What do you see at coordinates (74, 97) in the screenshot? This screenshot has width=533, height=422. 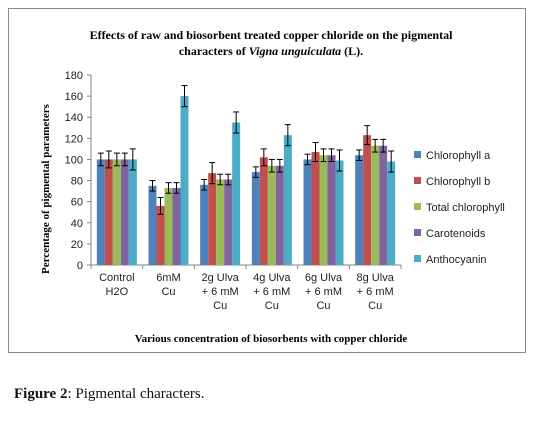 I see `y-tick-label: 160` at bounding box center [74, 97].